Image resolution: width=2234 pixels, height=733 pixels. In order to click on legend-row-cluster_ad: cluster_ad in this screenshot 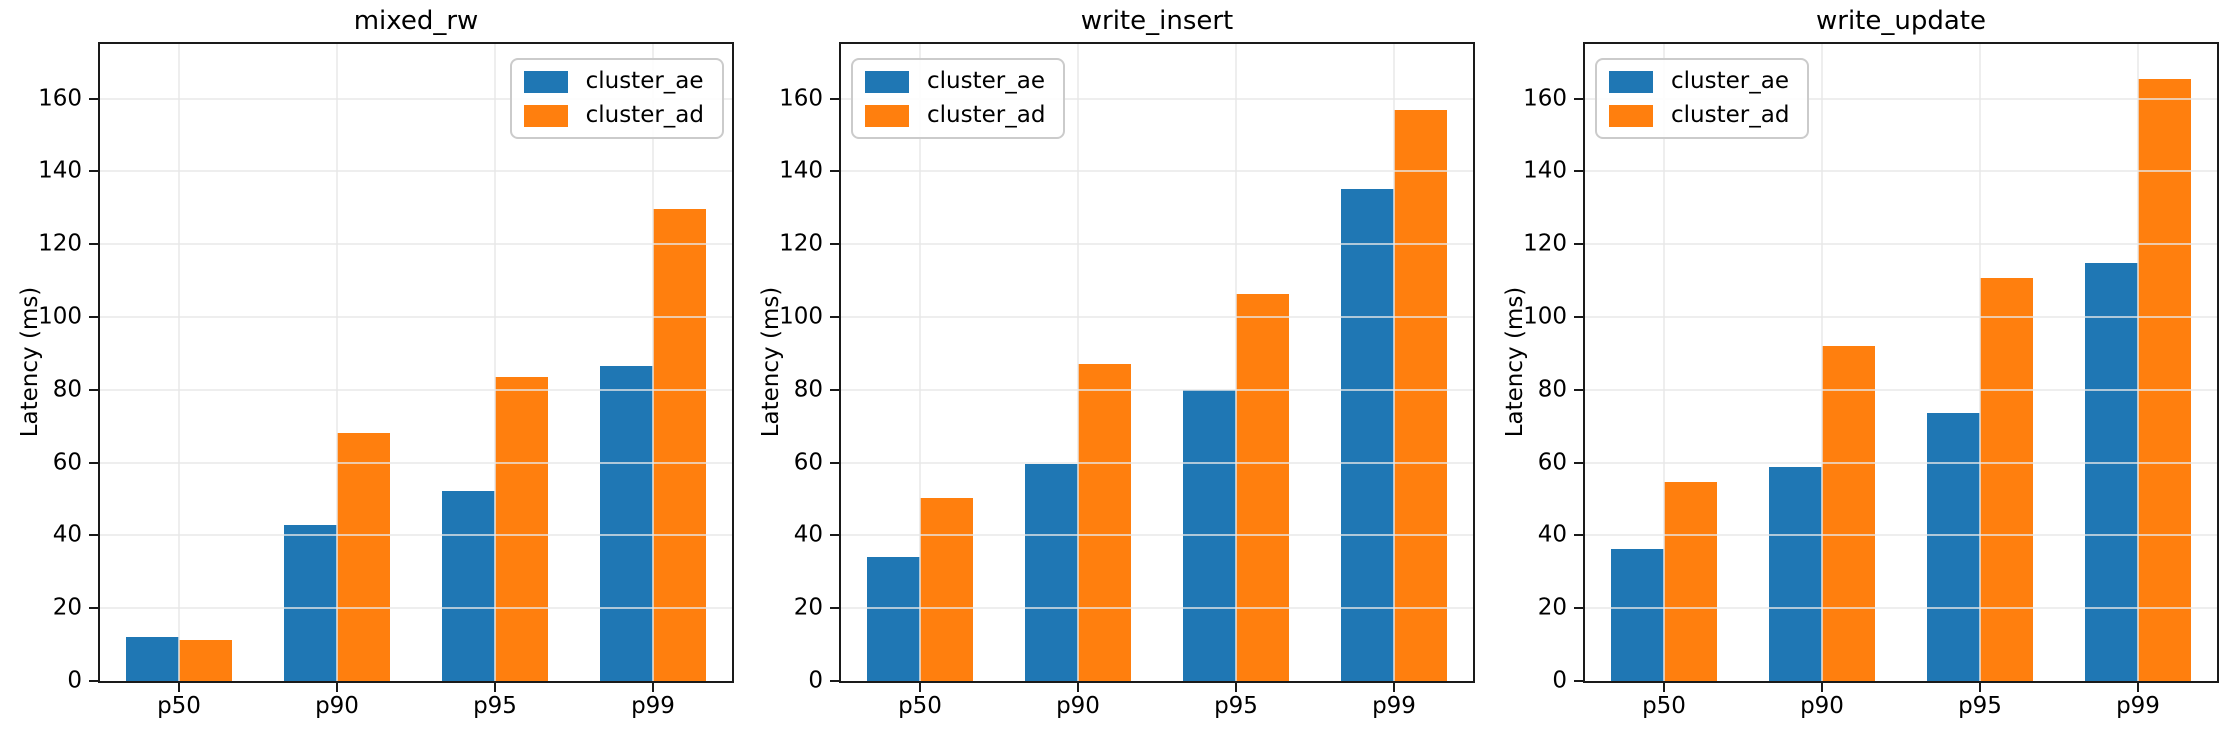, I will do `click(613, 115)`.